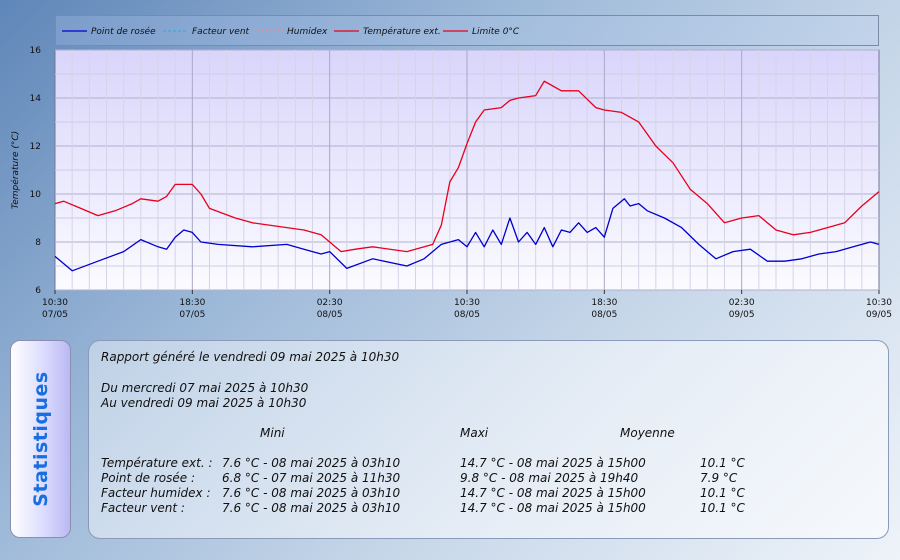  Describe the element at coordinates (307, 32) in the screenshot. I see `legend-label: Humidex` at that location.